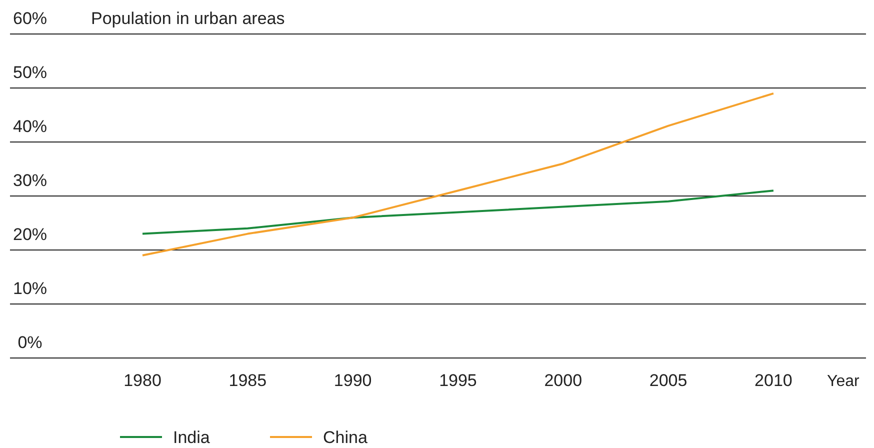  What do you see at coordinates (773, 380) in the screenshot?
I see `x-tick-label: 2010` at bounding box center [773, 380].